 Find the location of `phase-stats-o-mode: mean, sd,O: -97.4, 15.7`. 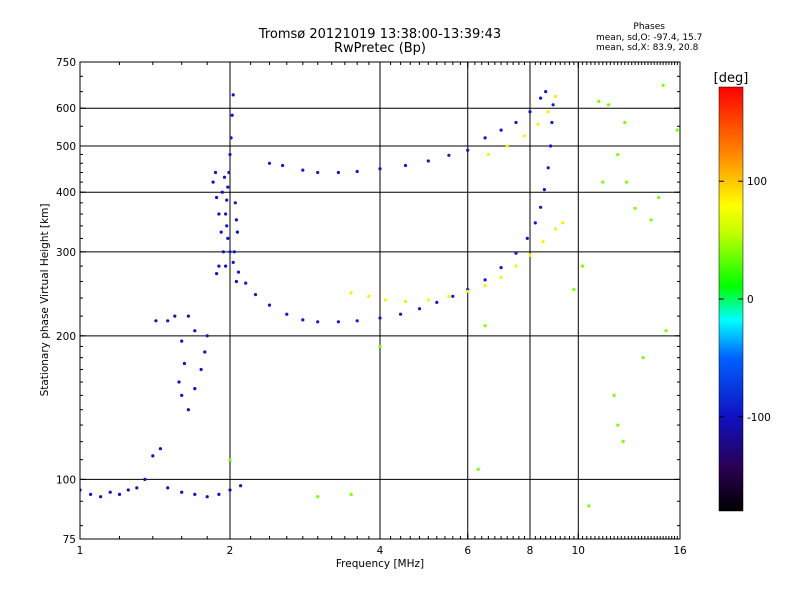

phase-stats-o-mode: mean, sd,O: -97.4, 15.7 is located at coordinates (649, 37).